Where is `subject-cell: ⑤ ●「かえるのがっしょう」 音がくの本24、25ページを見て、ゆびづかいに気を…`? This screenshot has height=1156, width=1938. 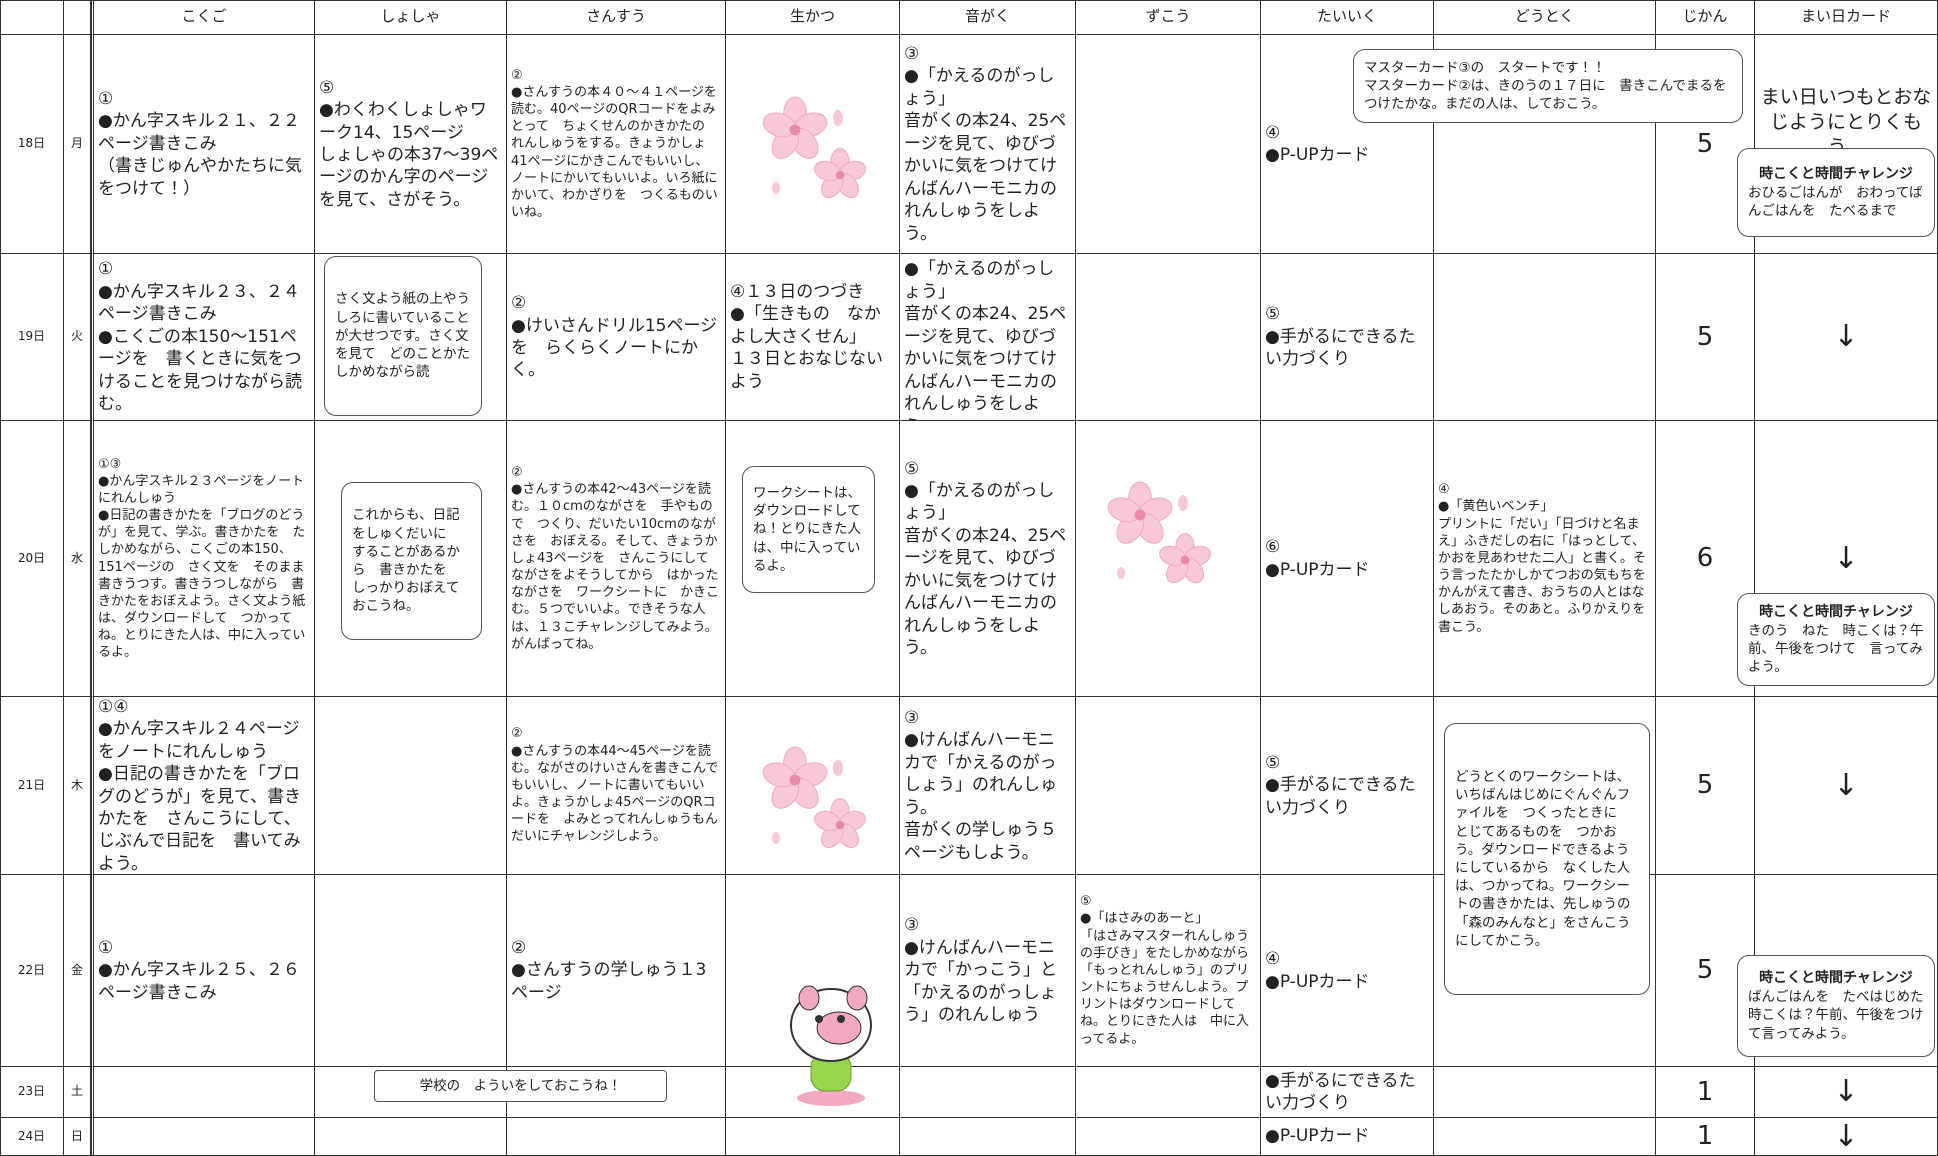
subject-cell: ⑤ ●「かえるのがっしょう」 音がくの本24、25ページを見て、ゆびづかいに気を… is located at coordinates (988, 559).